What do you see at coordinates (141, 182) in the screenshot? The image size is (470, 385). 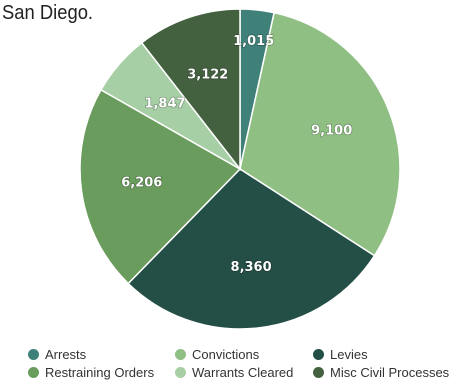 I see `slice-value-label-restraining-orders: 6,206` at bounding box center [141, 182].